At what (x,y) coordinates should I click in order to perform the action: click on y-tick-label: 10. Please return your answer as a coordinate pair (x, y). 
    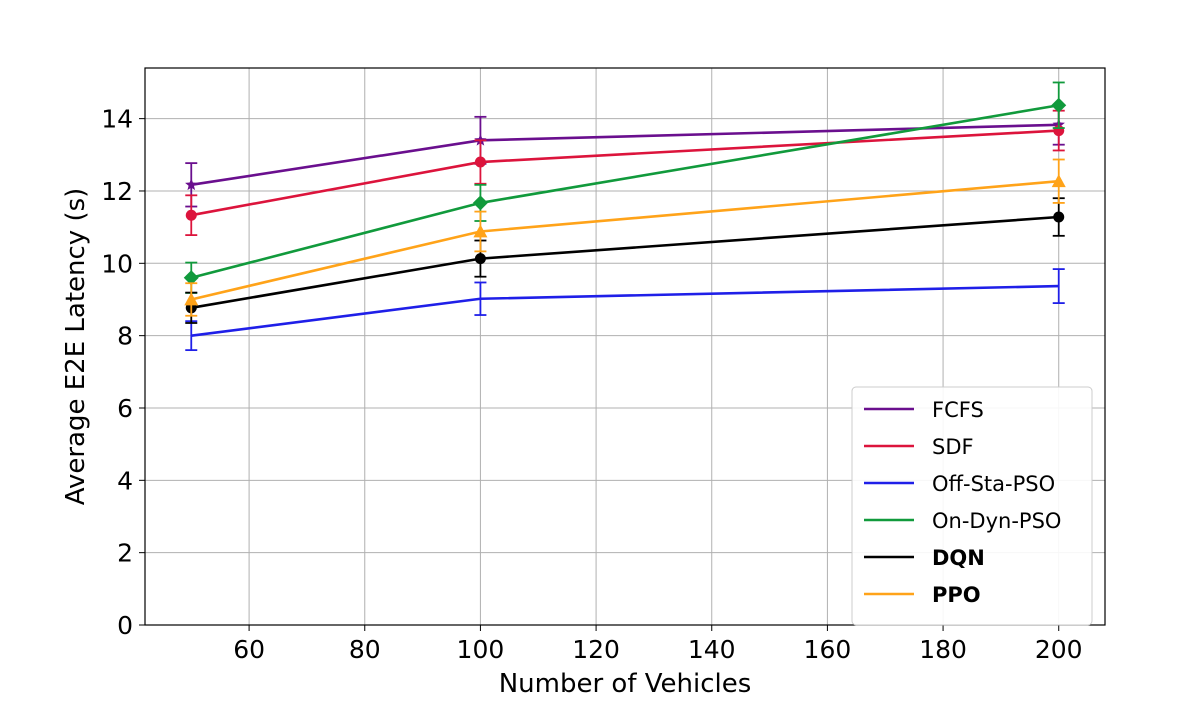
    Looking at the image, I should click on (117, 263).